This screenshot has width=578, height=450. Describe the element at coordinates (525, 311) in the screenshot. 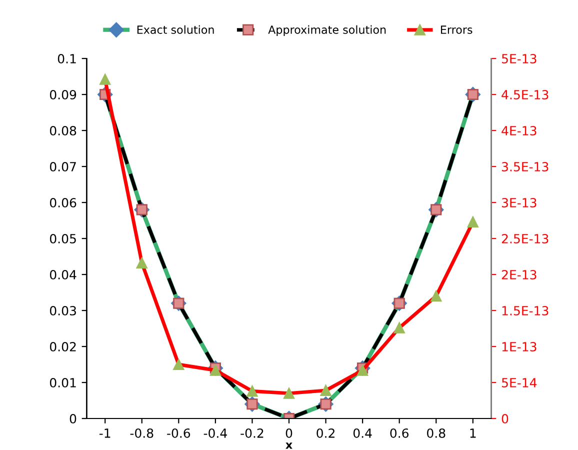

I see `y2-tick-label: 1.5E-13` at that location.